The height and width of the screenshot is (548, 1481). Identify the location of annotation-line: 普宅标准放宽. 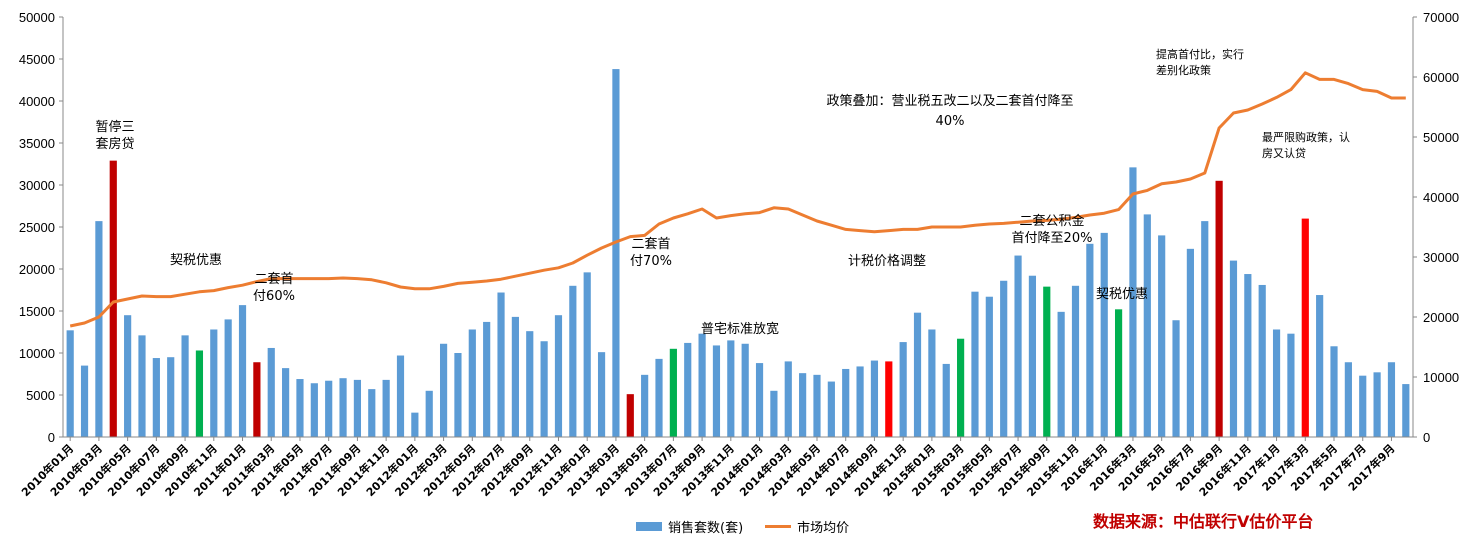
(740, 329).